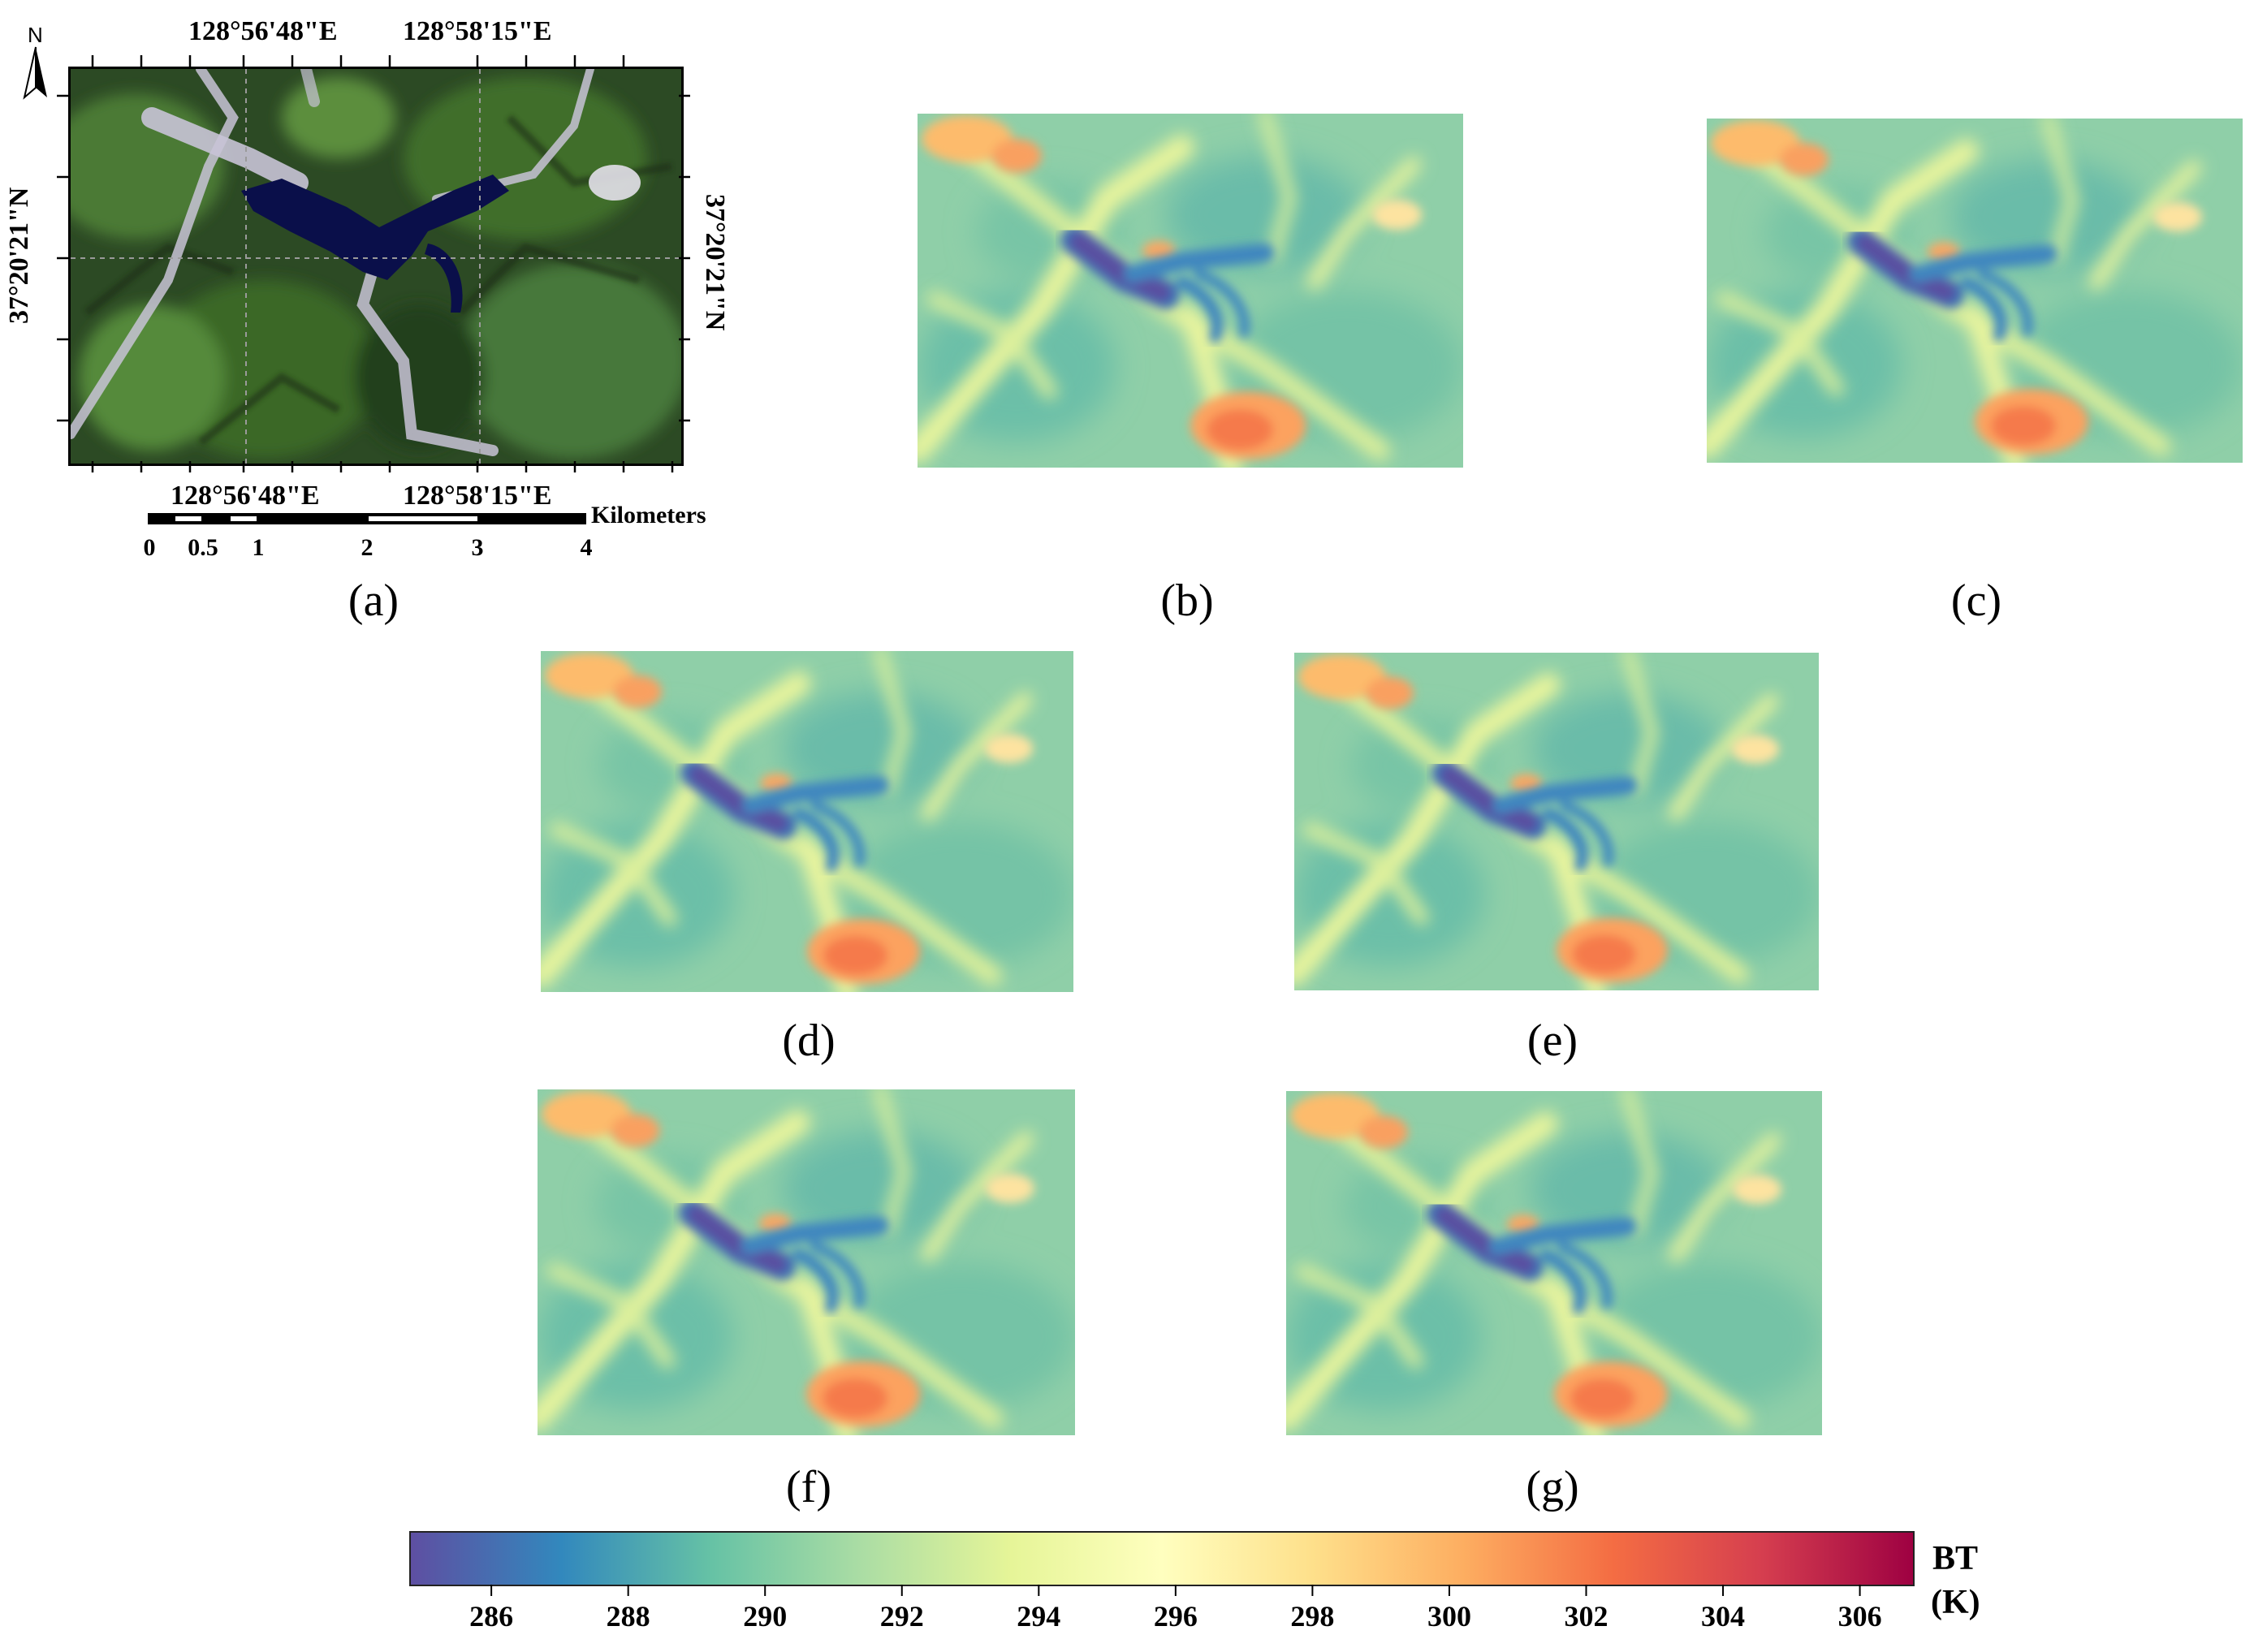  I want to click on colorbar-tick-label: 296, so click(1175, 1616).